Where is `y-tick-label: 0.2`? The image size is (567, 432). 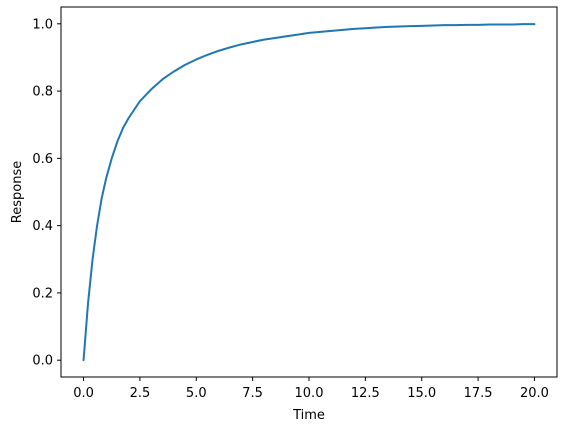 y-tick-label: 0.2 is located at coordinates (42, 293).